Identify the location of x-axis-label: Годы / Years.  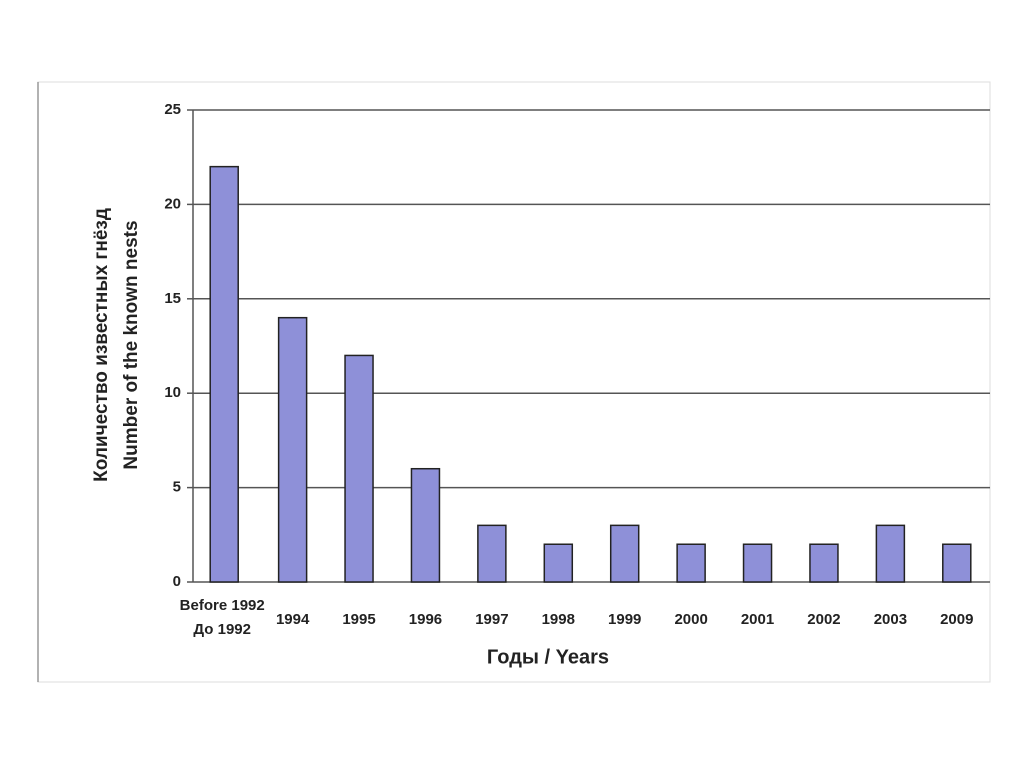
(548, 657).